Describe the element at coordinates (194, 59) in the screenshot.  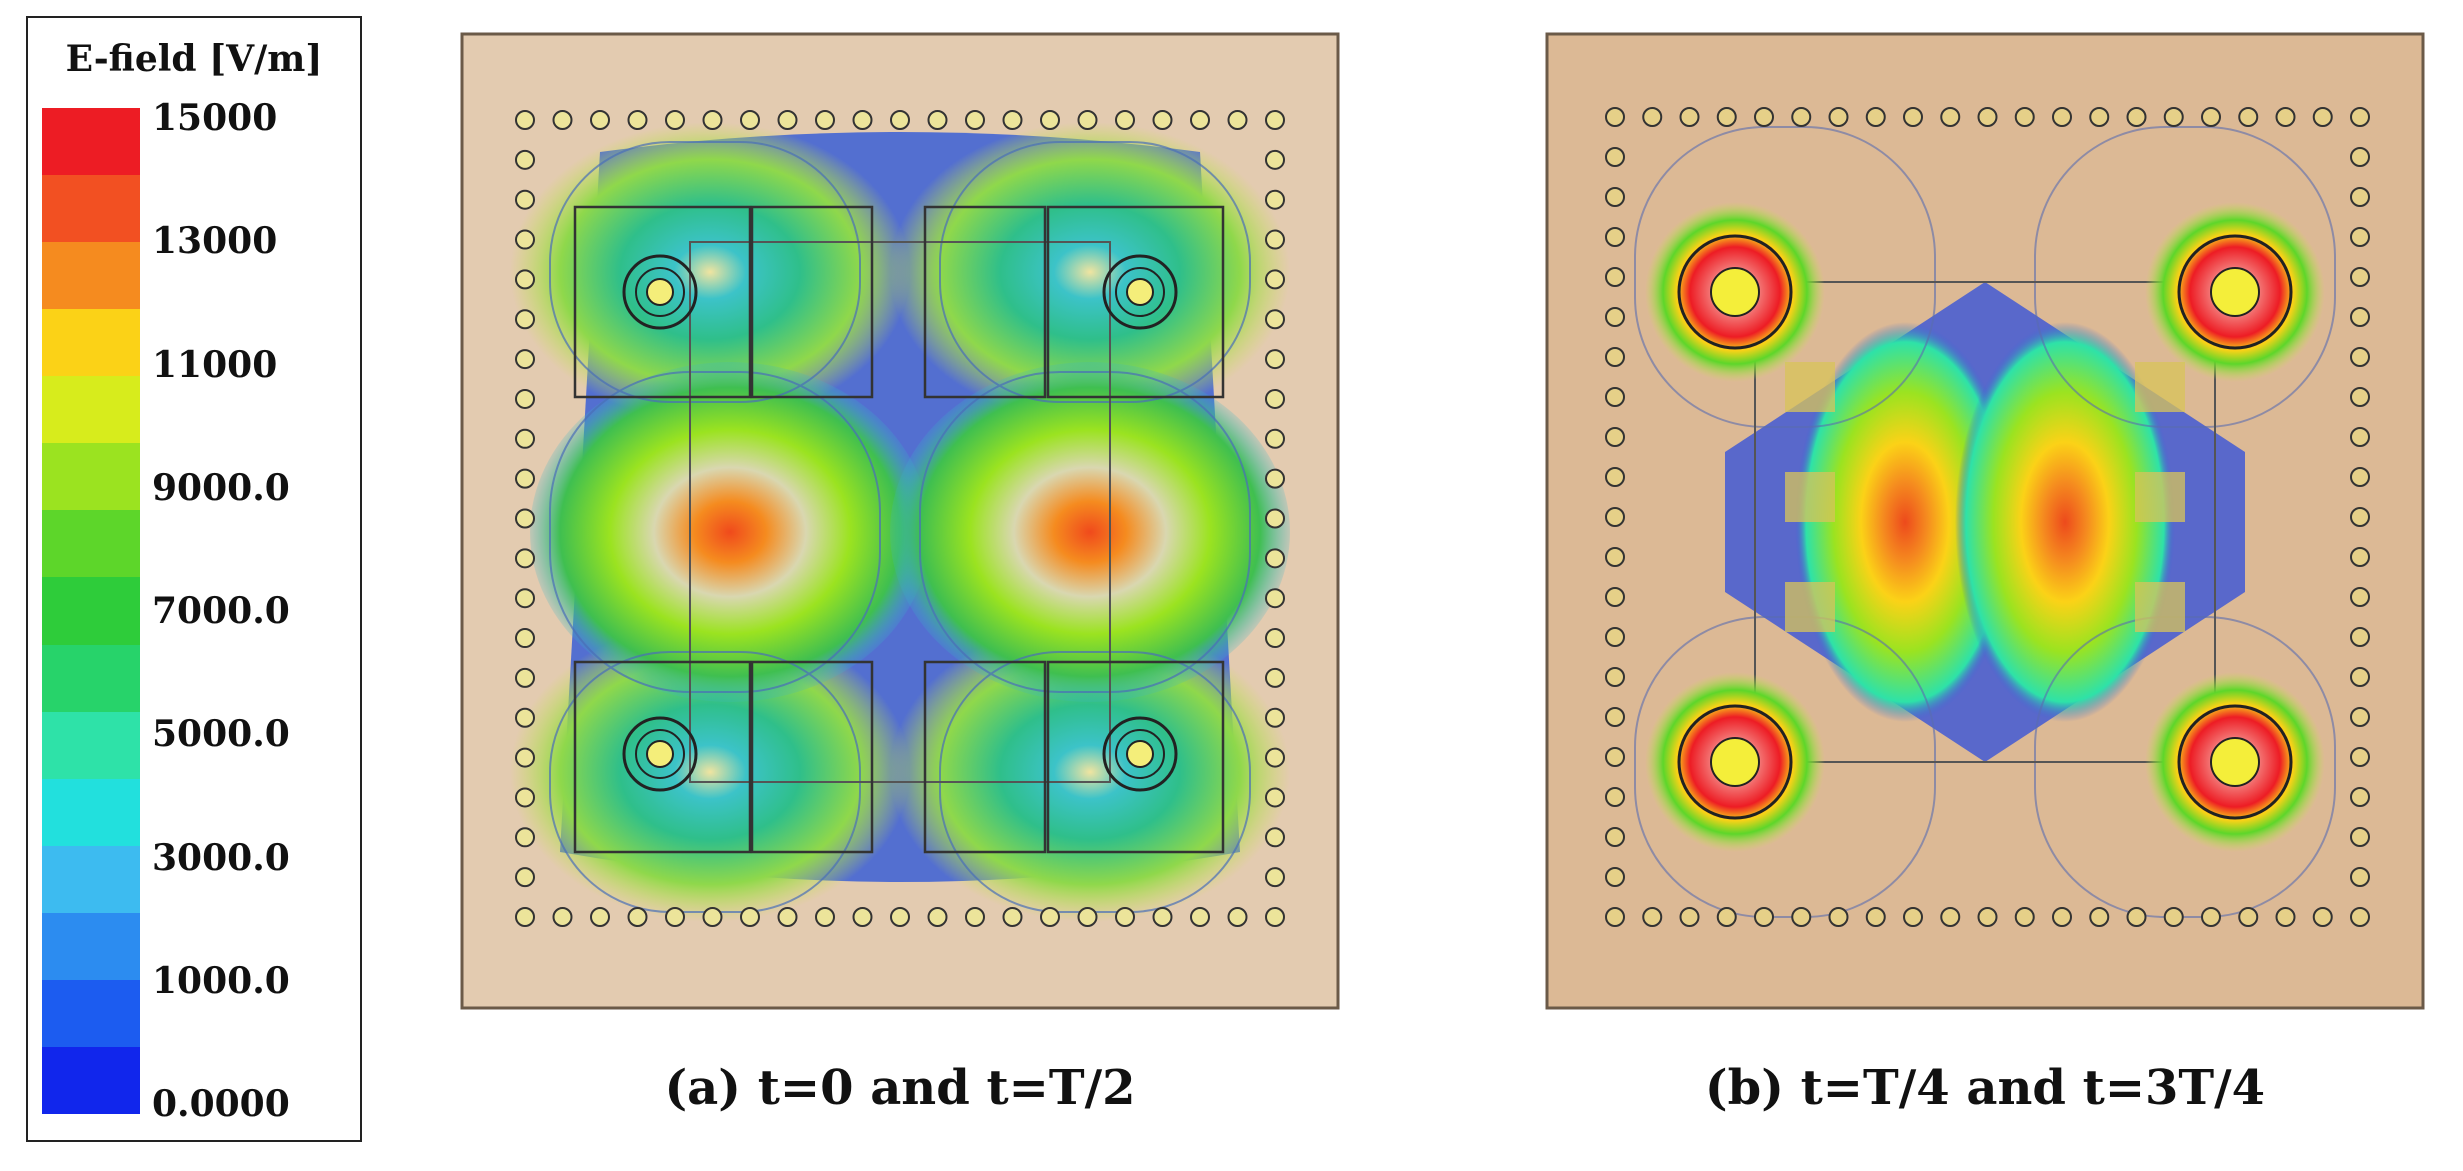
I see `legend-title: E-field [V/m]` at that location.